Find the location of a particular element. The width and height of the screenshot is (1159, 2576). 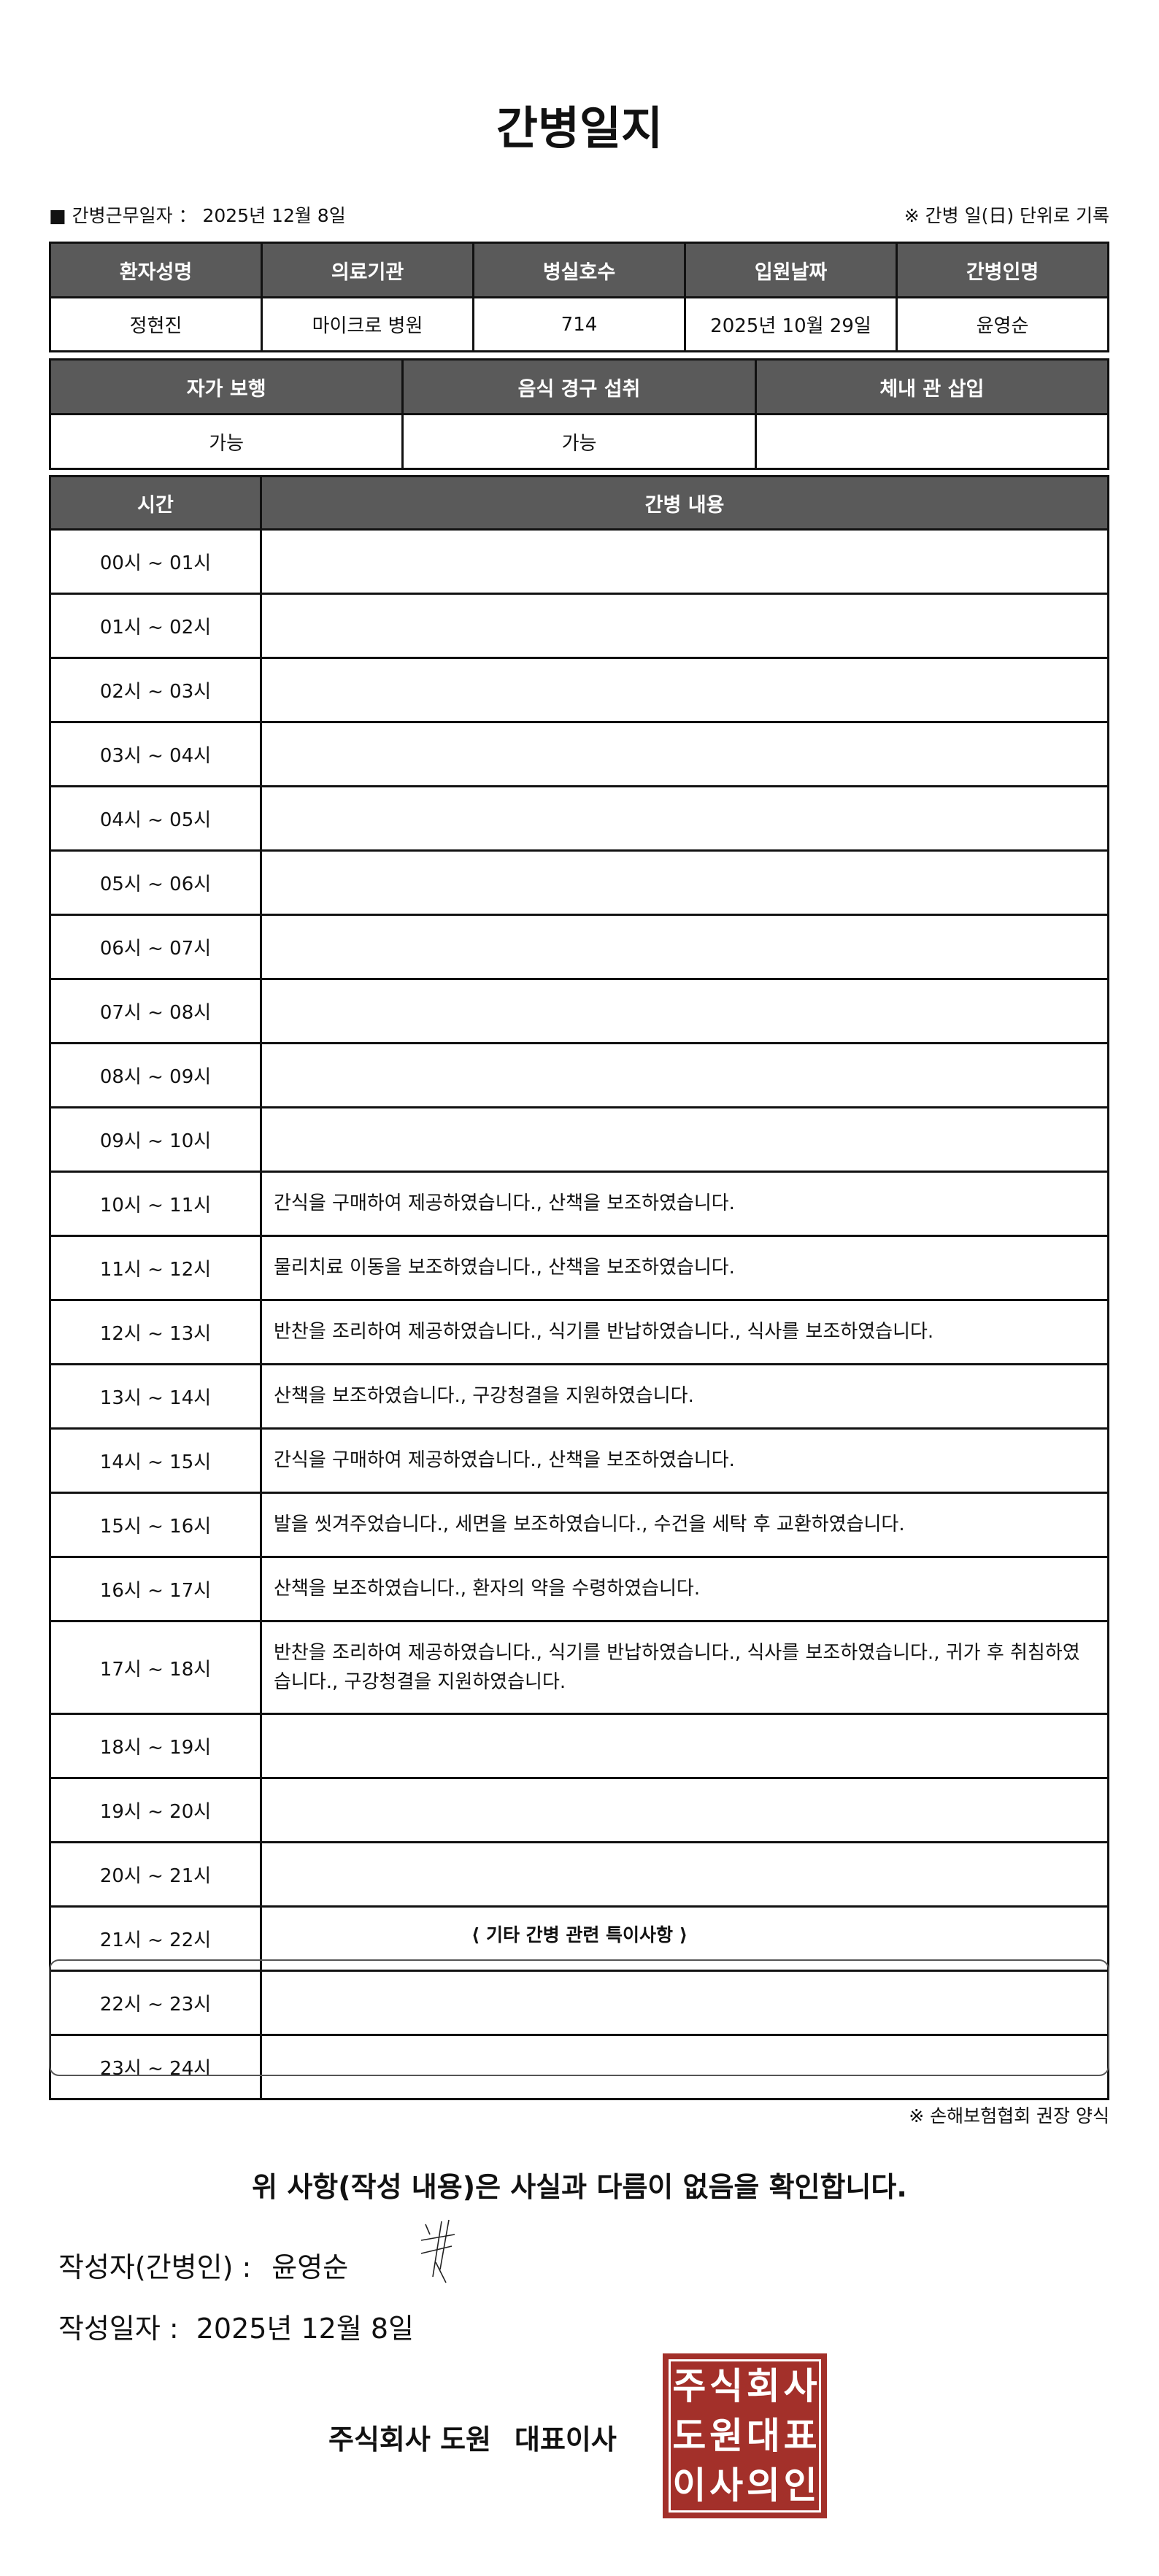

log-row: 02시 ~ 03시 is located at coordinates (579, 690).